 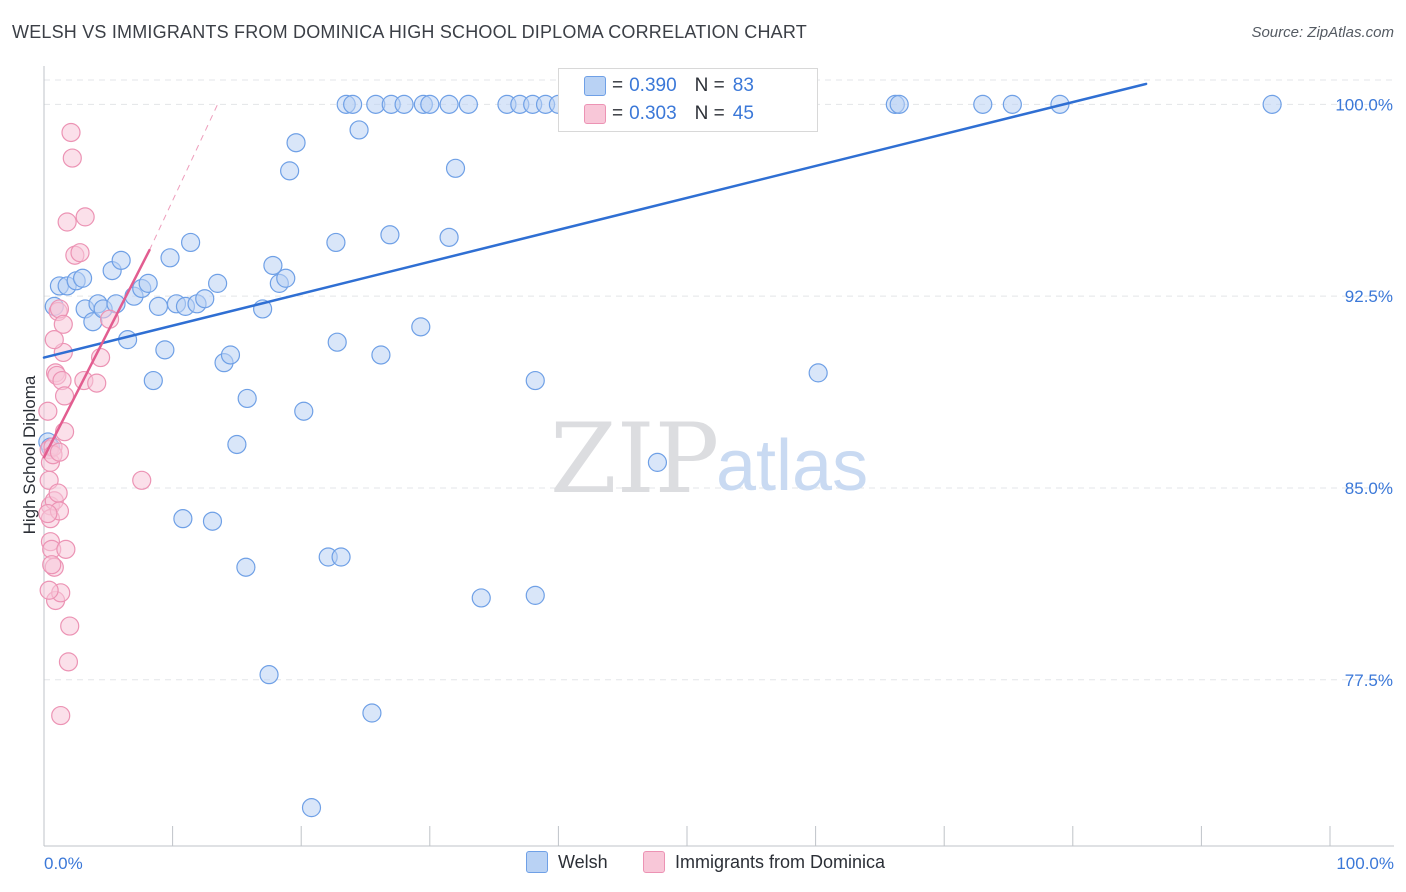 What do you see at coordinates (1365, 863) in the screenshot?
I see `x-tick-label-max: 100.0%` at bounding box center [1365, 863].